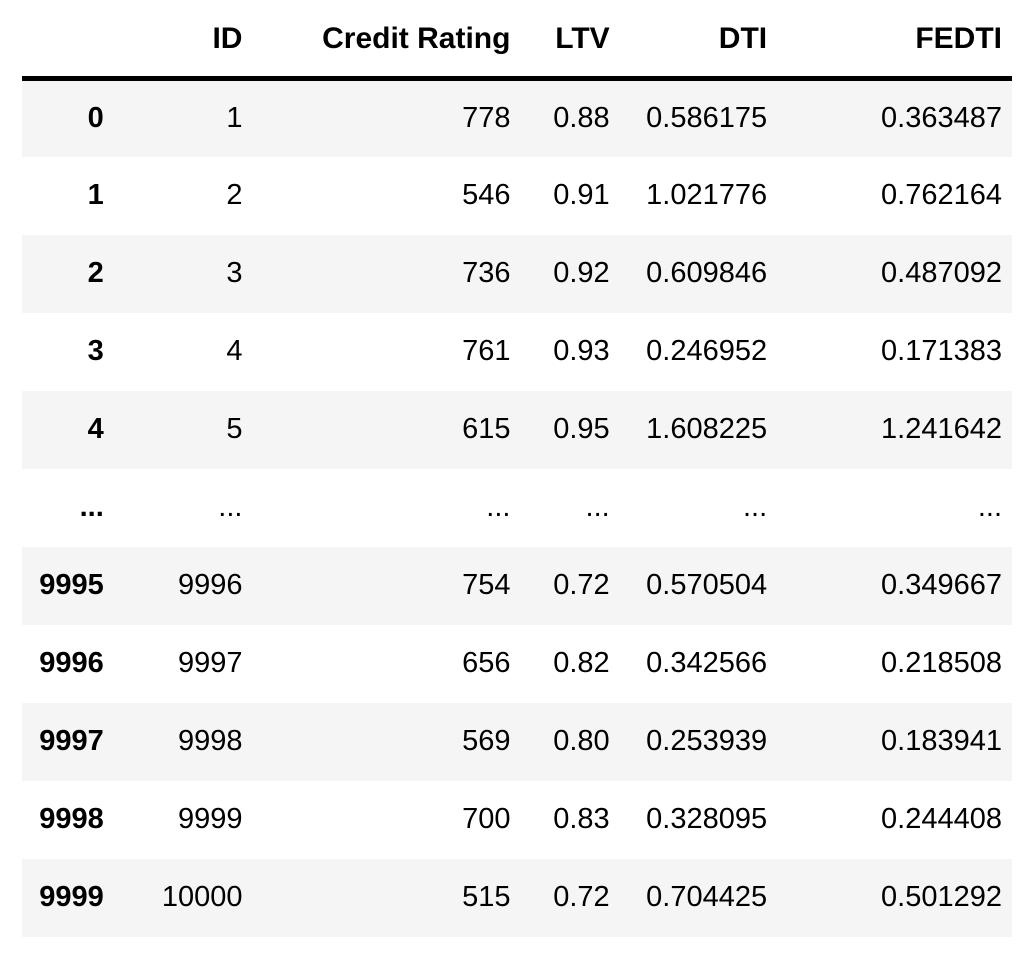  I want to click on cell-dti: 0.328095, so click(707, 819).